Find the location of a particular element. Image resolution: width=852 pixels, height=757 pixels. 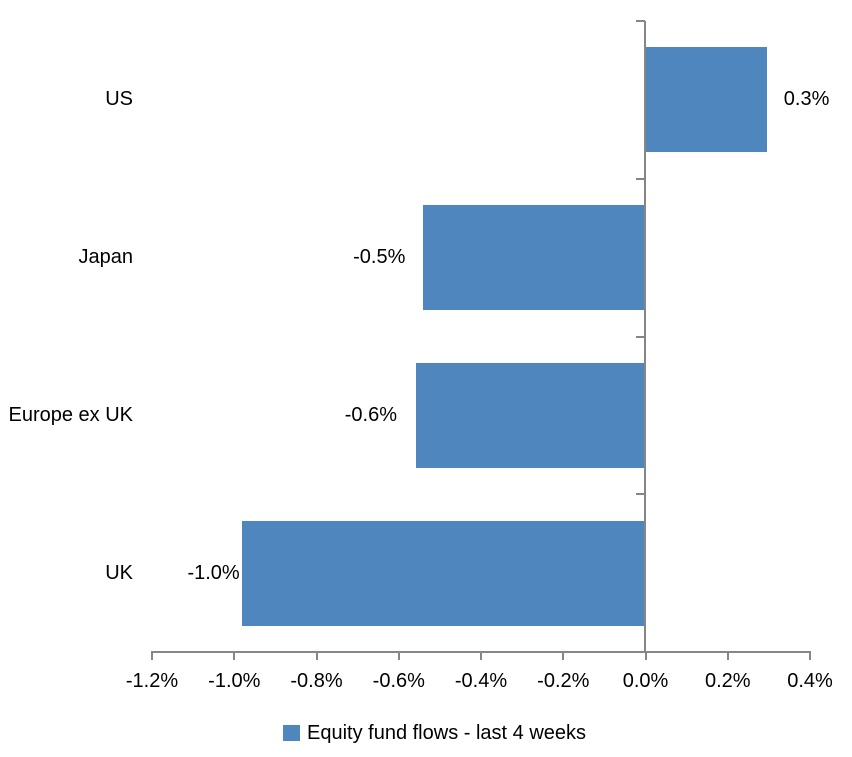

legend-color-swatch is located at coordinates (291, 733).